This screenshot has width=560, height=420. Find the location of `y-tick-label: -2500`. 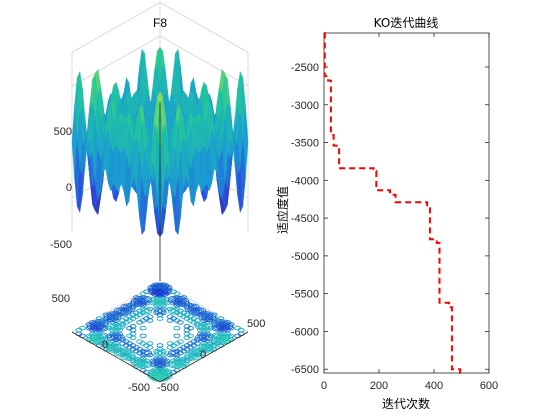

y-tick-label: -2500 is located at coordinates (305, 68).